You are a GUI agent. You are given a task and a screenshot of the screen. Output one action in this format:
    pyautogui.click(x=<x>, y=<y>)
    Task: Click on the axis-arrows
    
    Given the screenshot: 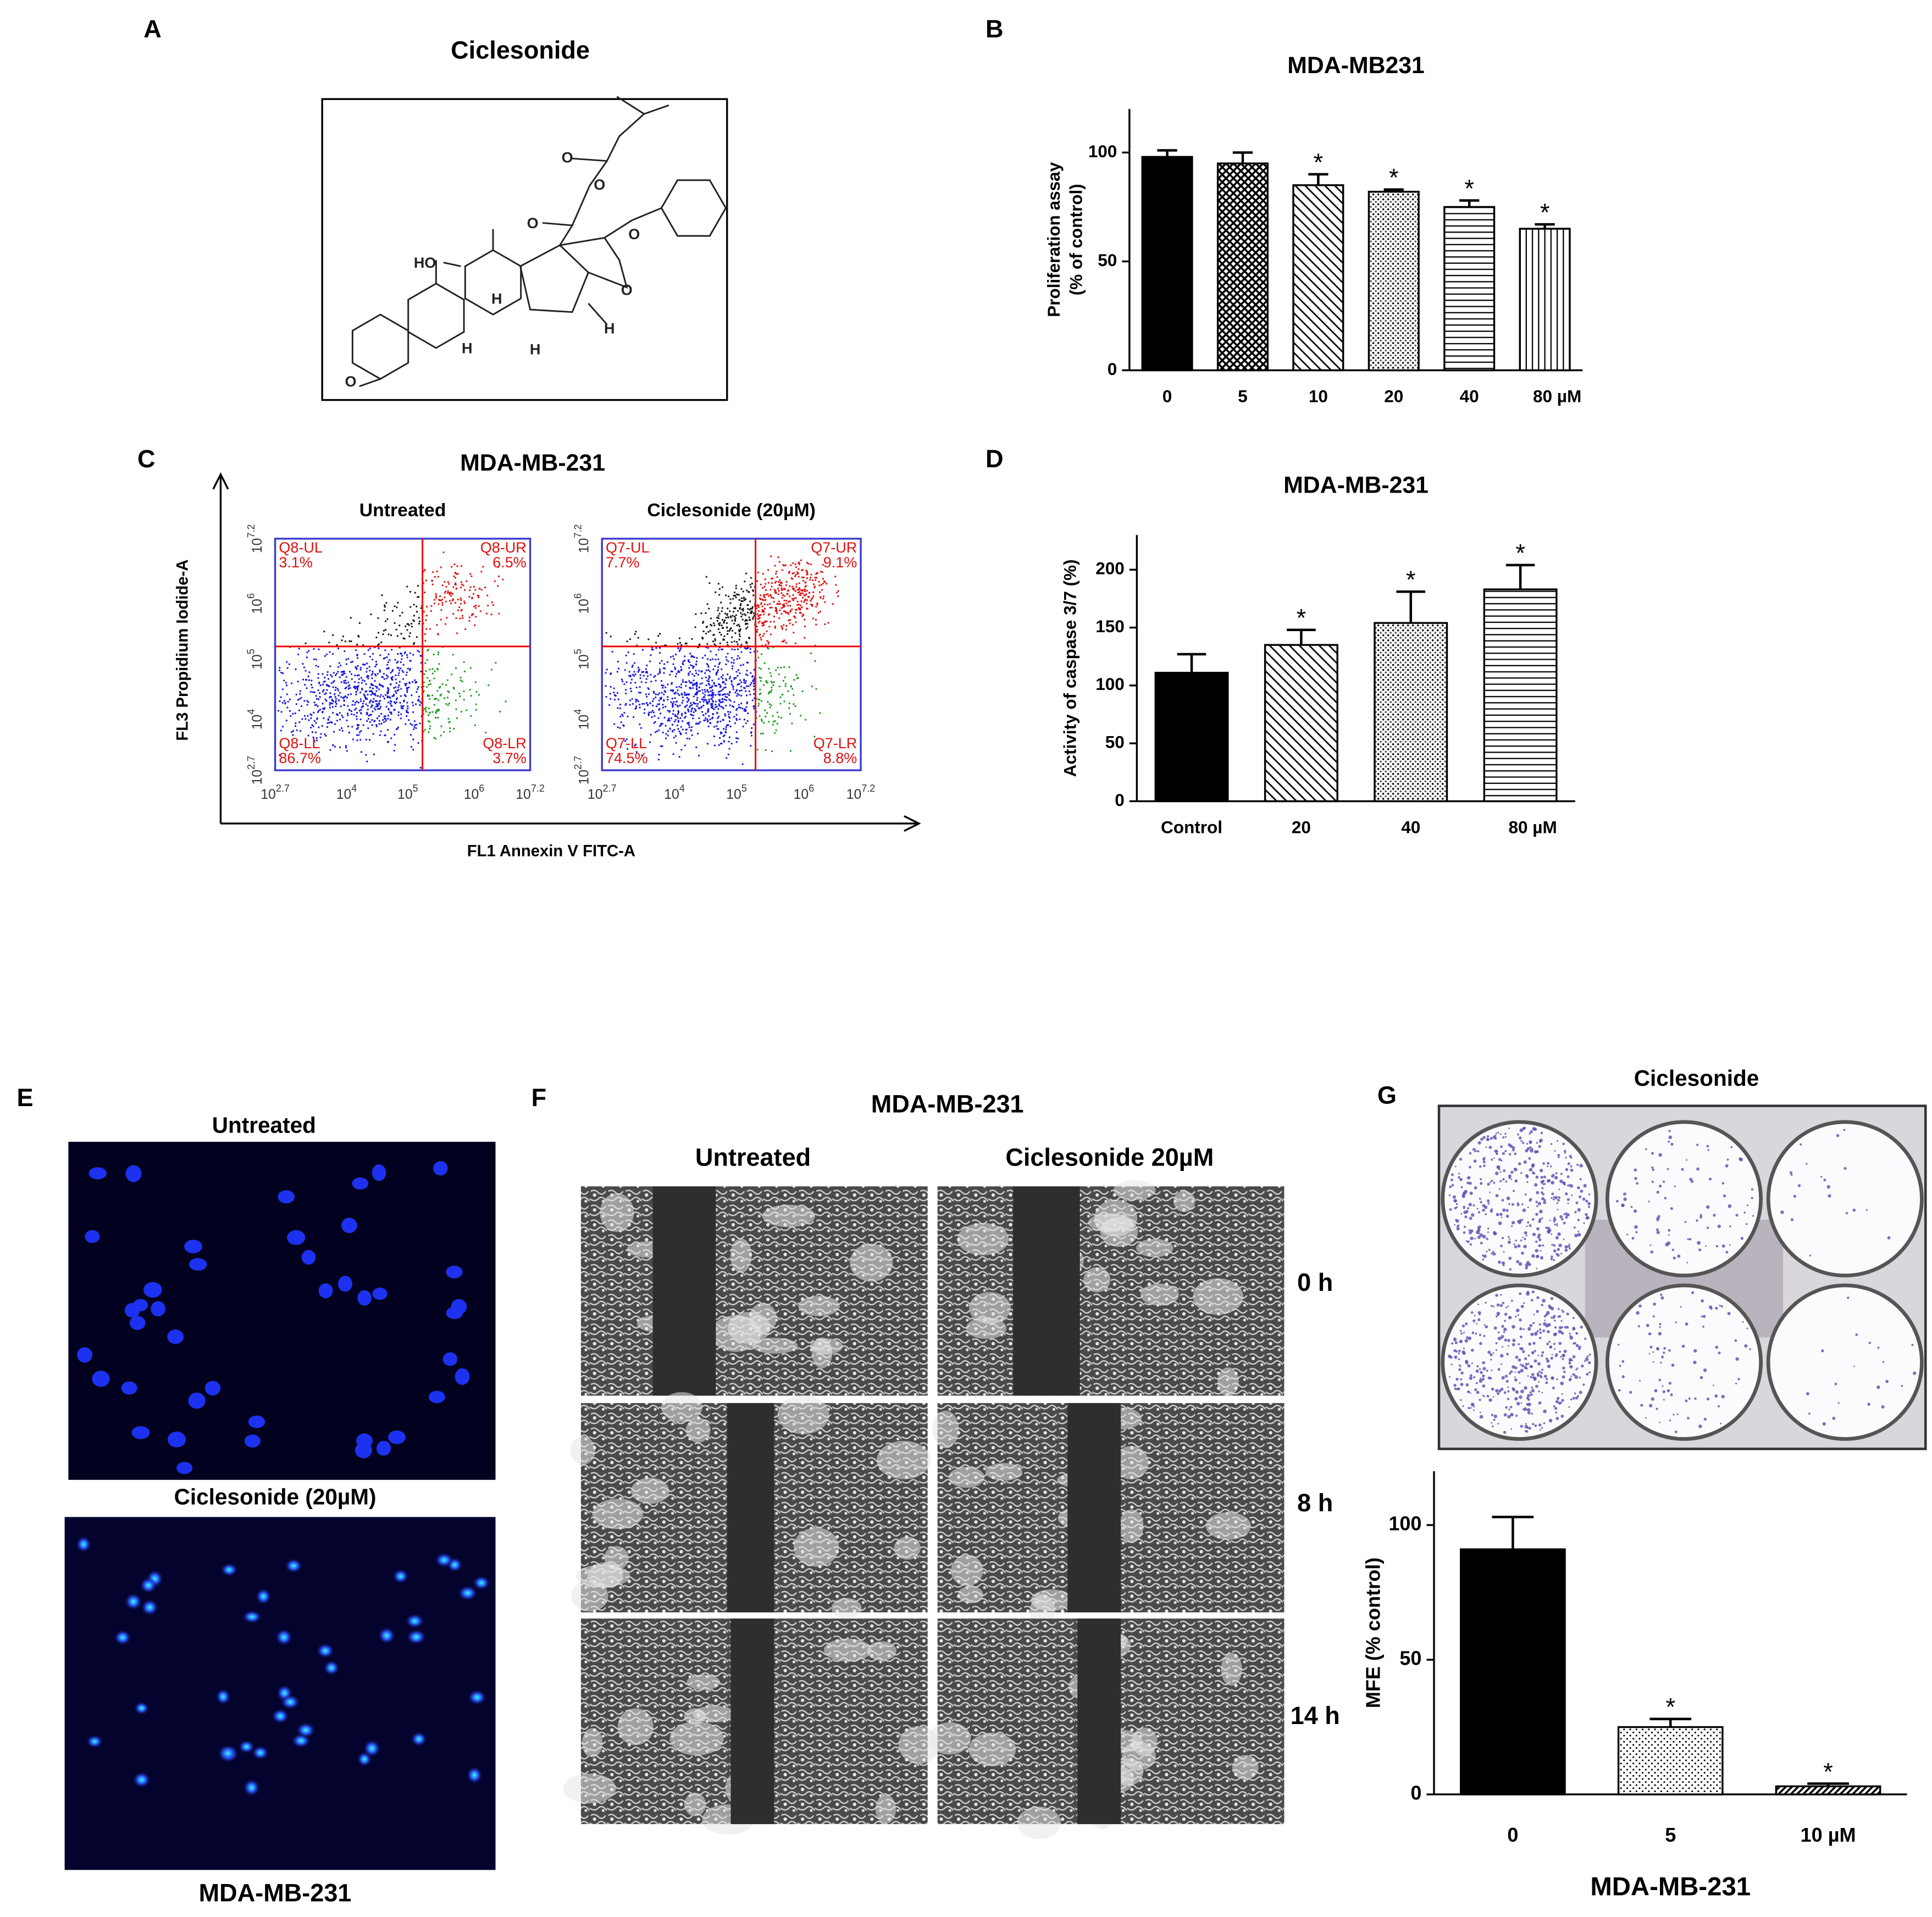 What is the action you would take?
    pyautogui.click(x=566, y=652)
    